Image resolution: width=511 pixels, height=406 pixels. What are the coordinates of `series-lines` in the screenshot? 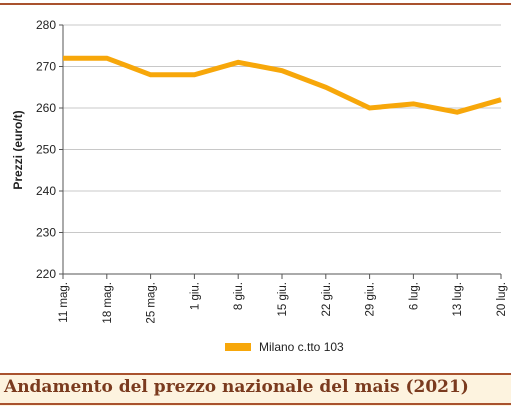 It's located at (282, 85).